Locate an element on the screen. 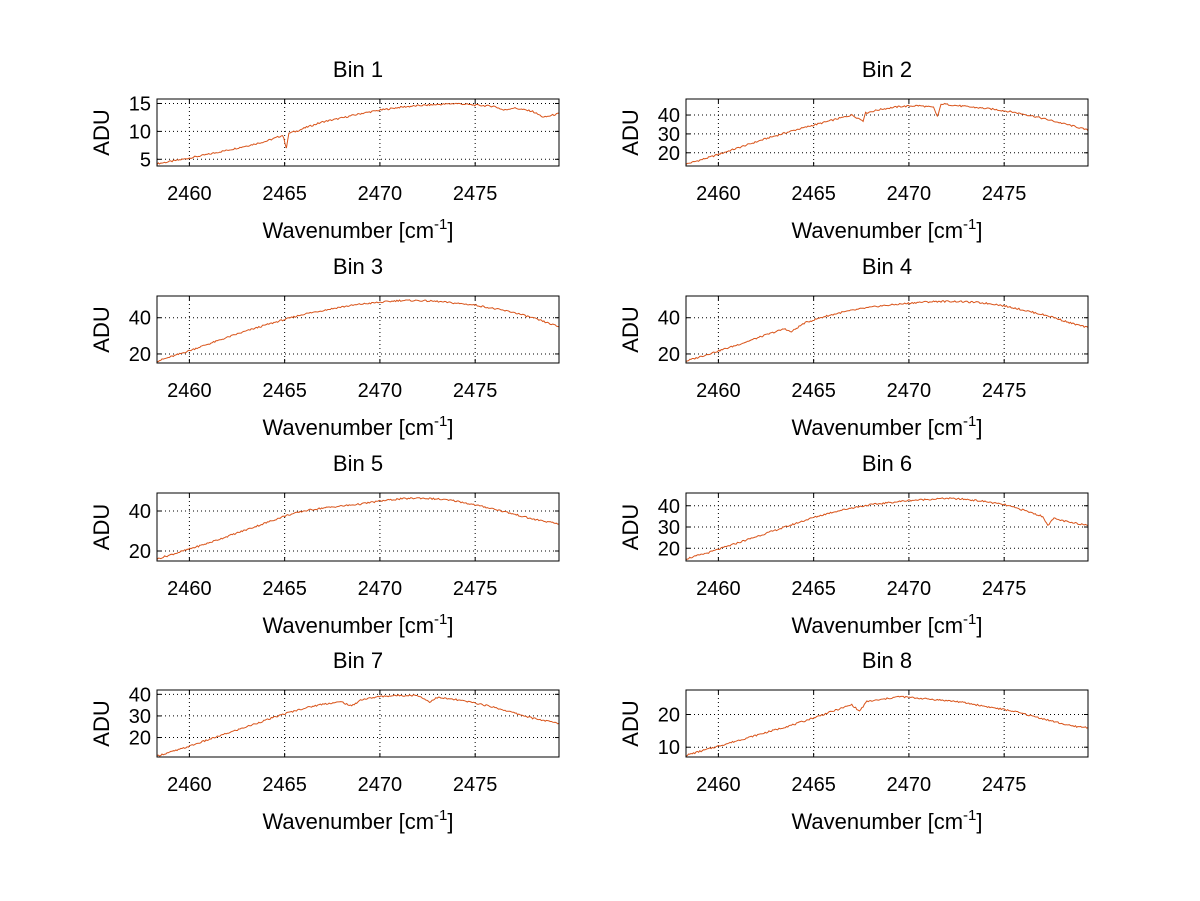 This screenshot has width=1200, height=901. subplot-title: Bin 8 is located at coordinates (887, 660).